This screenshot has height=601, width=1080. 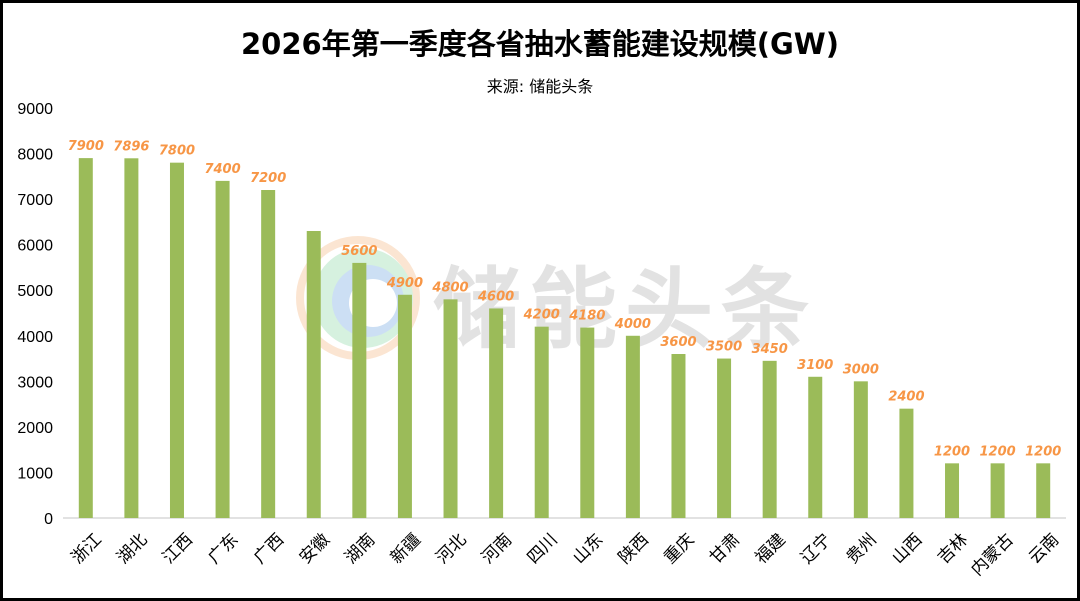 What do you see at coordinates (587, 422) in the screenshot?
I see `bar-山东` at bounding box center [587, 422].